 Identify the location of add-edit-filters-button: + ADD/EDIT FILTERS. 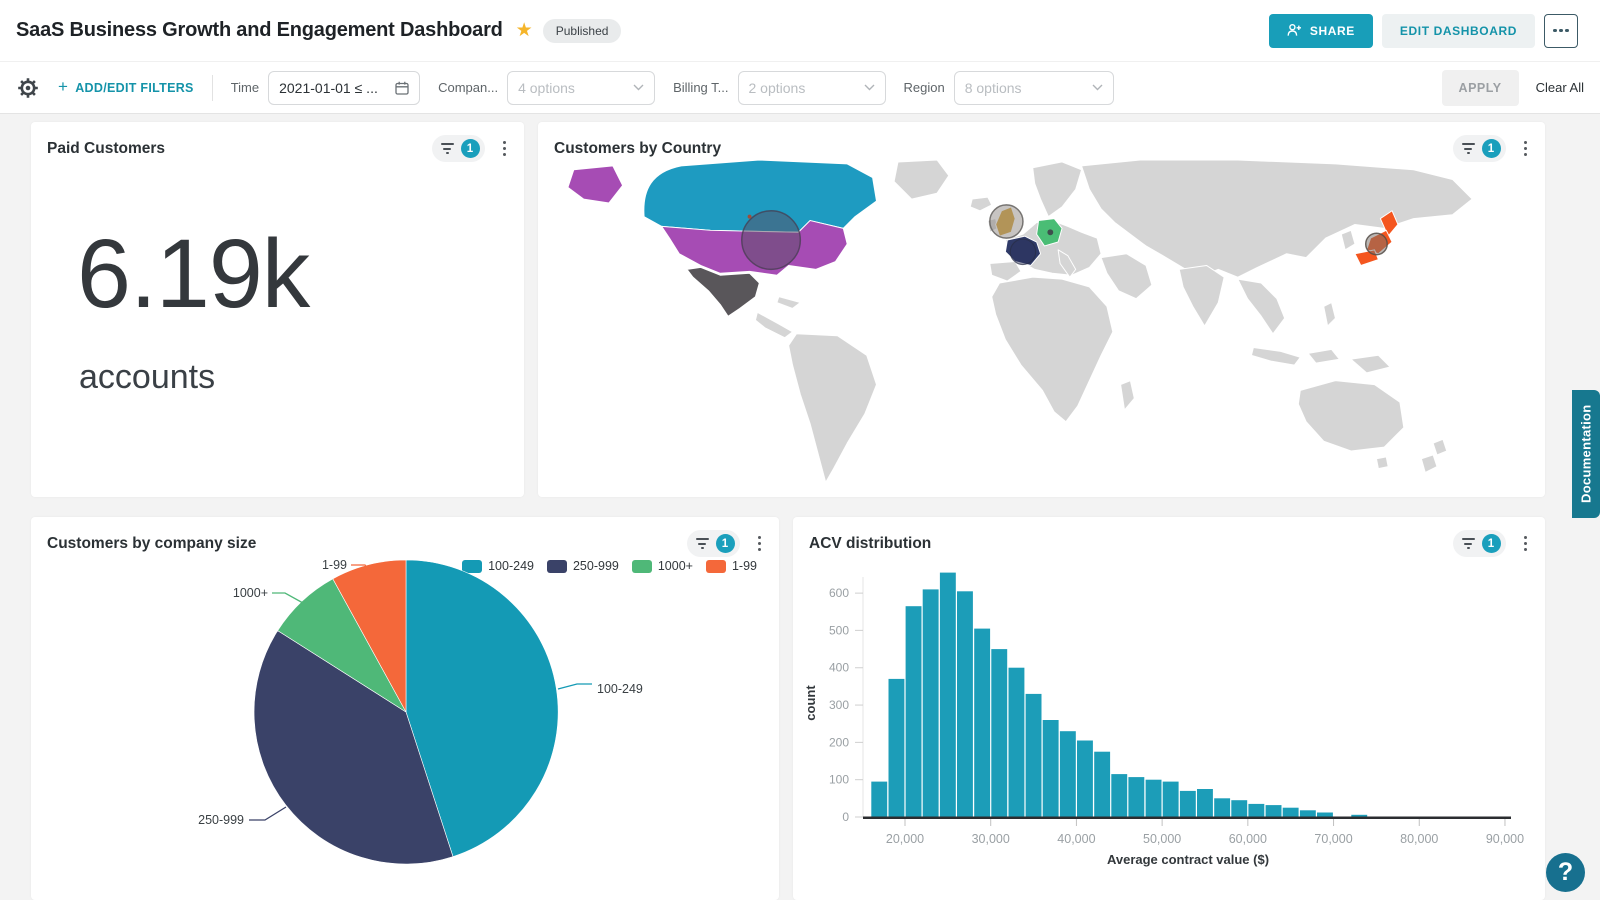
(126, 87).